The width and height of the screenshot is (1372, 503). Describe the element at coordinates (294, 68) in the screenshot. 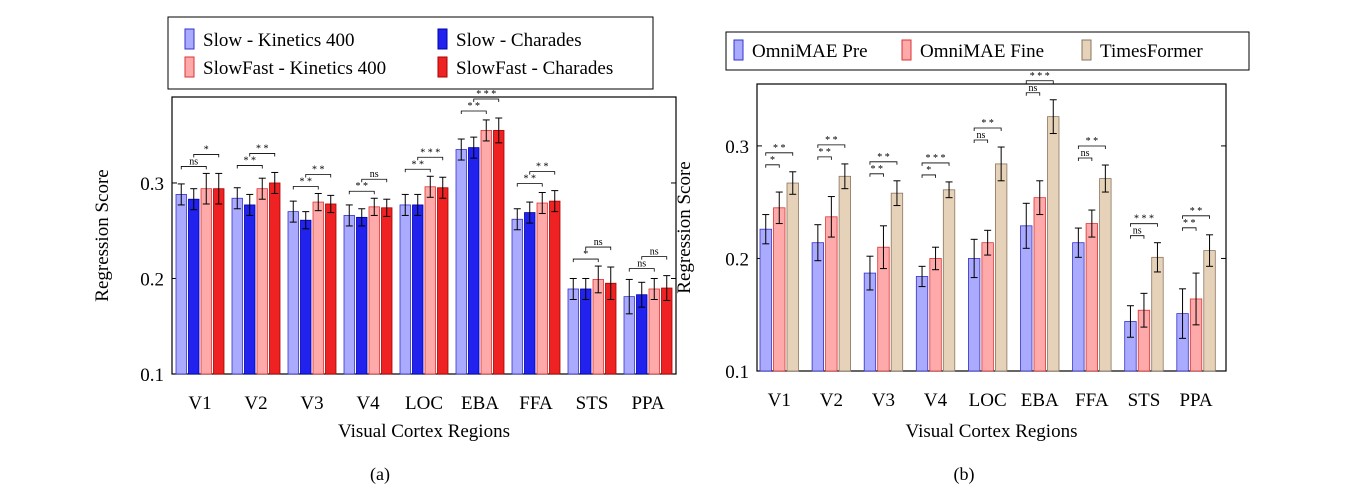

I see `legend-entry: SlowFast - Kinetics 400` at that location.